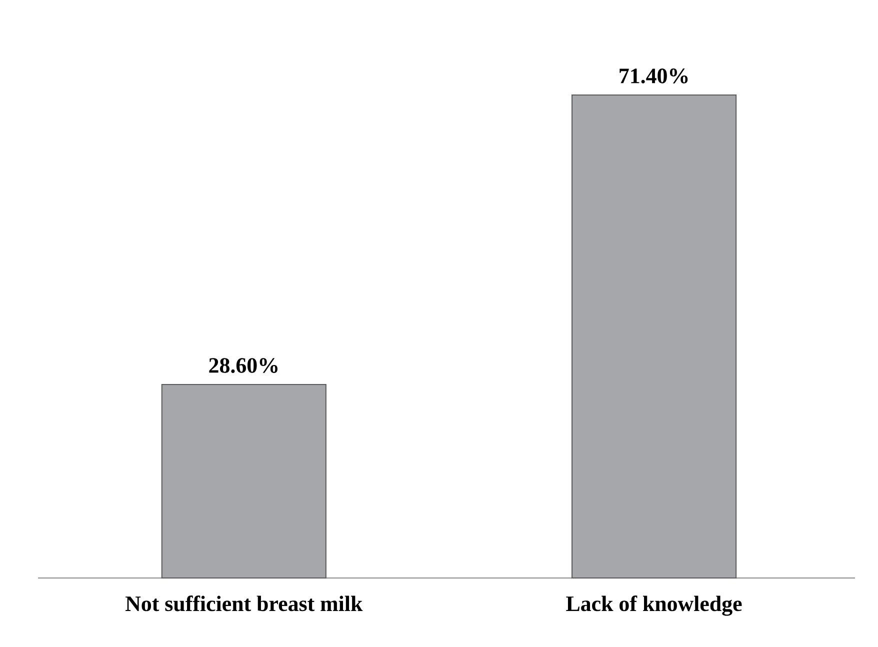 The height and width of the screenshot is (647, 878). What do you see at coordinates (654, 76) in the screenshot?
I see `data-label: 71.40%` at bounding box center [654, 76].